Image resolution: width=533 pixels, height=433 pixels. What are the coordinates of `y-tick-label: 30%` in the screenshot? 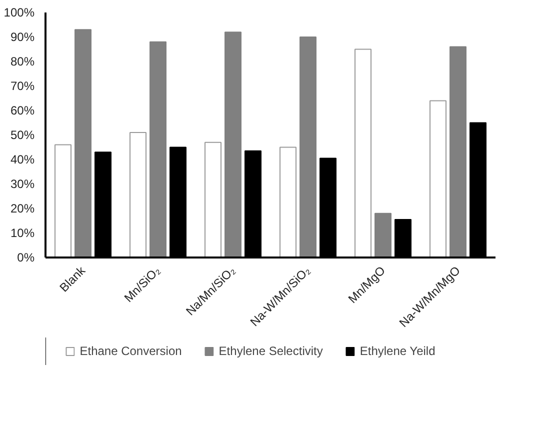 It's located at (22, 184).